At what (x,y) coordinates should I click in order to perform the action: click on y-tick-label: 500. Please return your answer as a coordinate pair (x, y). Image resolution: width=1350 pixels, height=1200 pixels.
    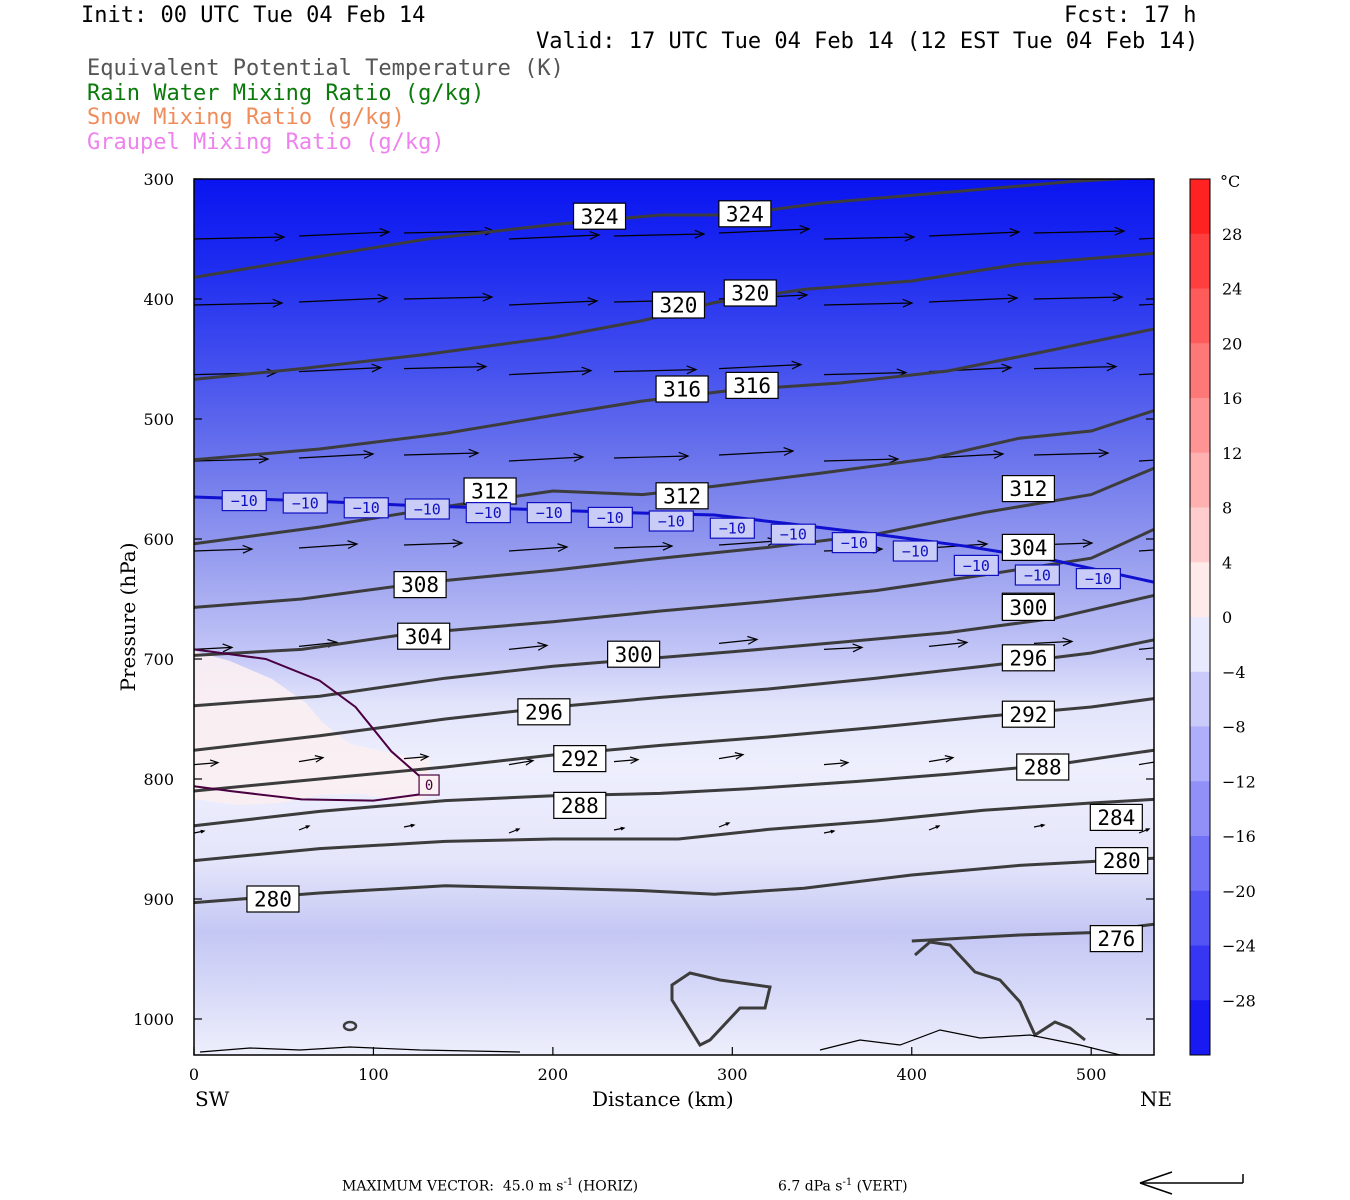
    Looking at the image, I should click on (158, 419).